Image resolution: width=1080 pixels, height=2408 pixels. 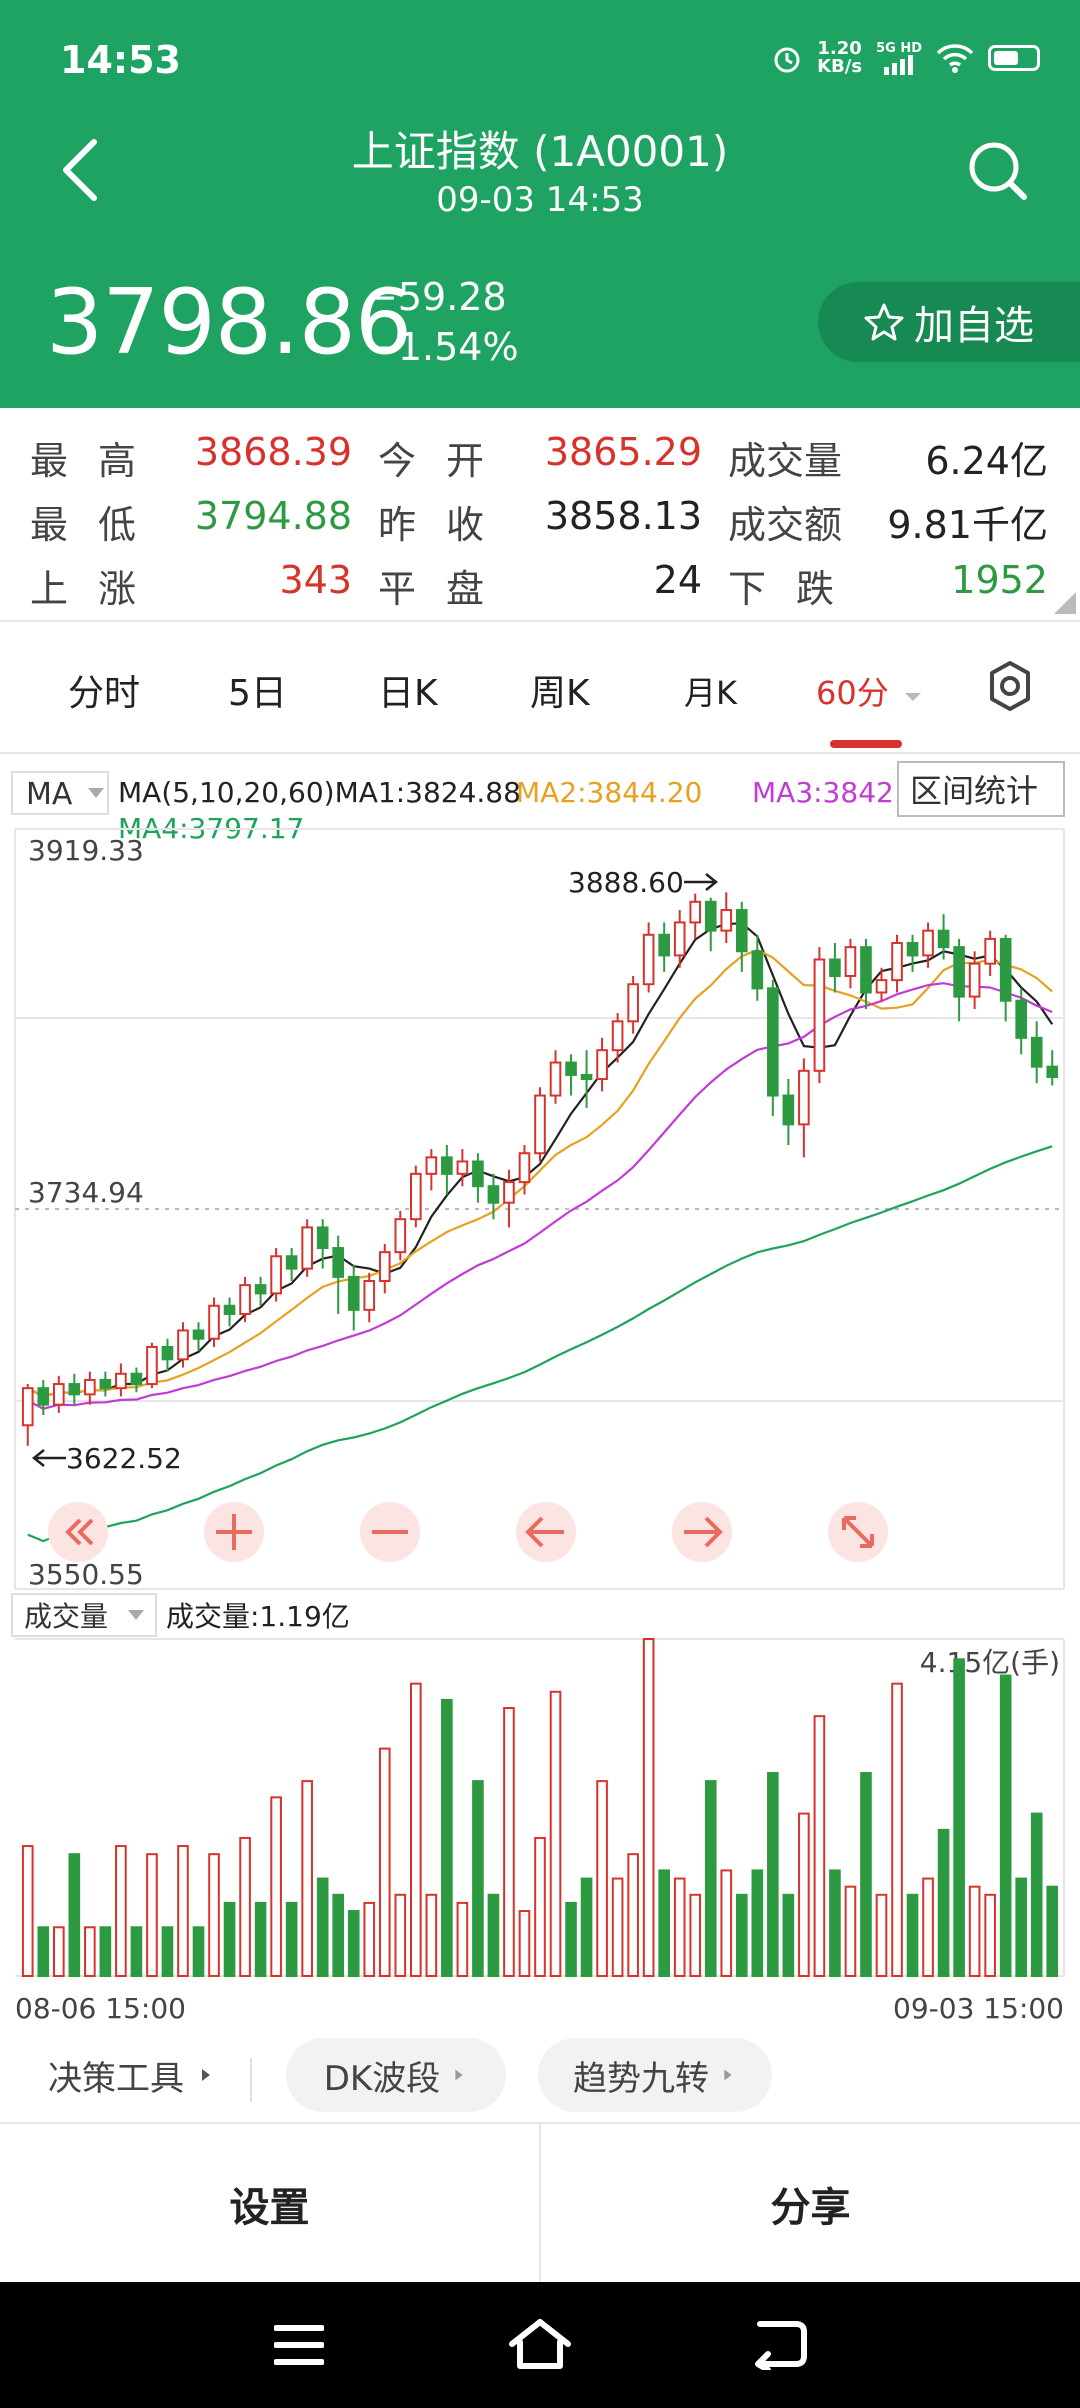 I want to click on low-label: 最低, so click(x=98, y=525).